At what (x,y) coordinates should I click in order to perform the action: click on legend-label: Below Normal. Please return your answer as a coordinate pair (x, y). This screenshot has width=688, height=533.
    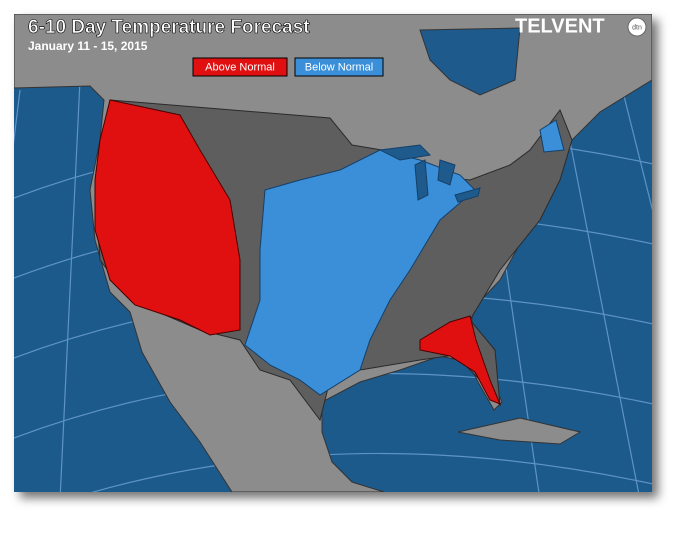
    Looking at the image, I should click on (339, 67).